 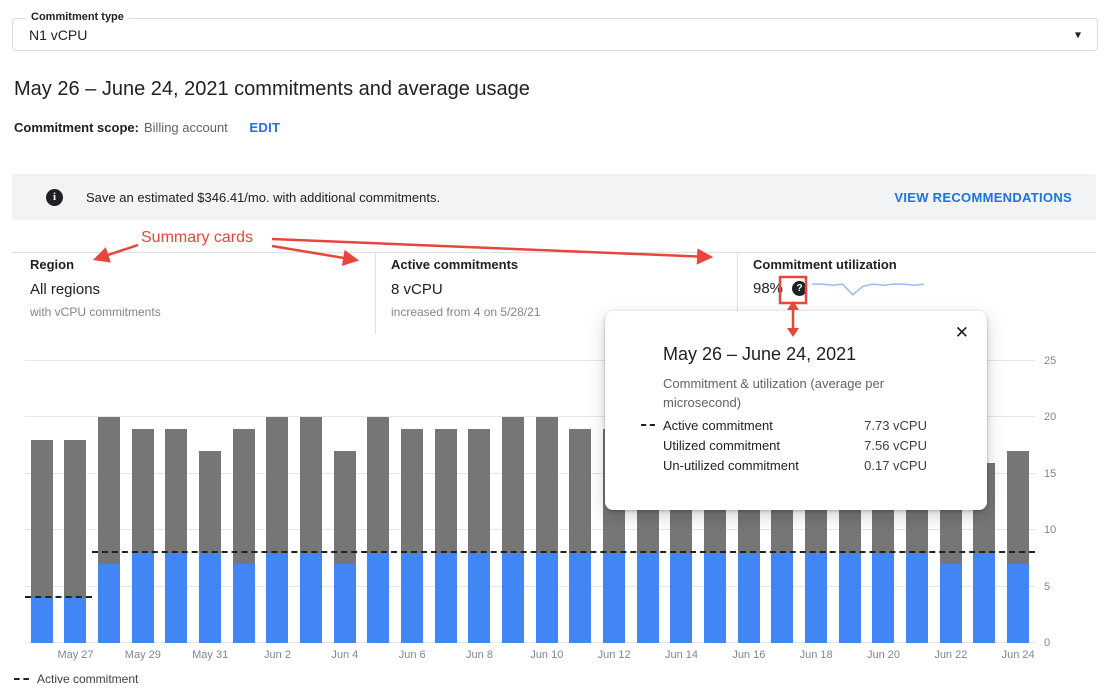 What do you see at coordinates (479, 655) in the screenshot?
I see `x-axis-label: Jun 8` at bounding box center [479, 655].